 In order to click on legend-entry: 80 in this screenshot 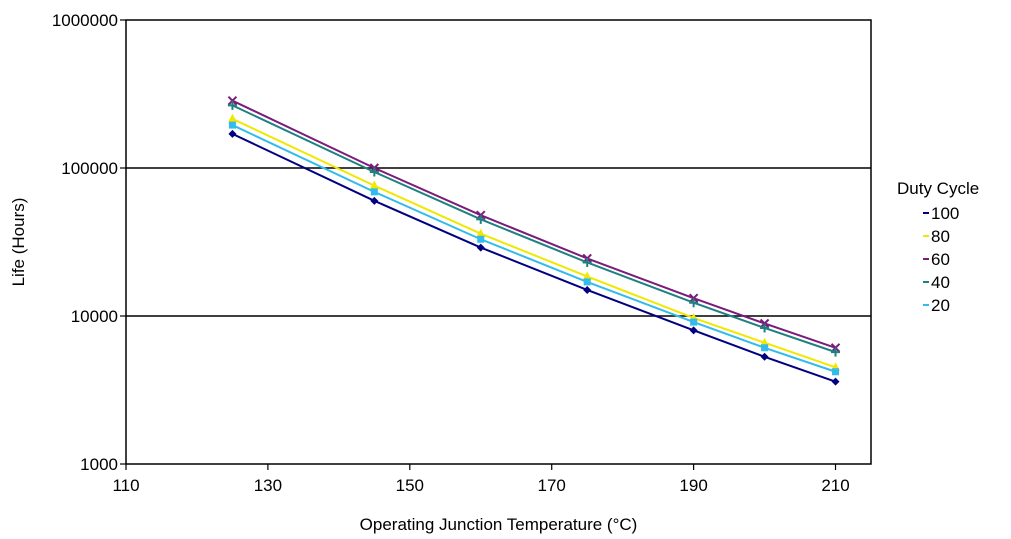, I will do `click(940, 236)`.